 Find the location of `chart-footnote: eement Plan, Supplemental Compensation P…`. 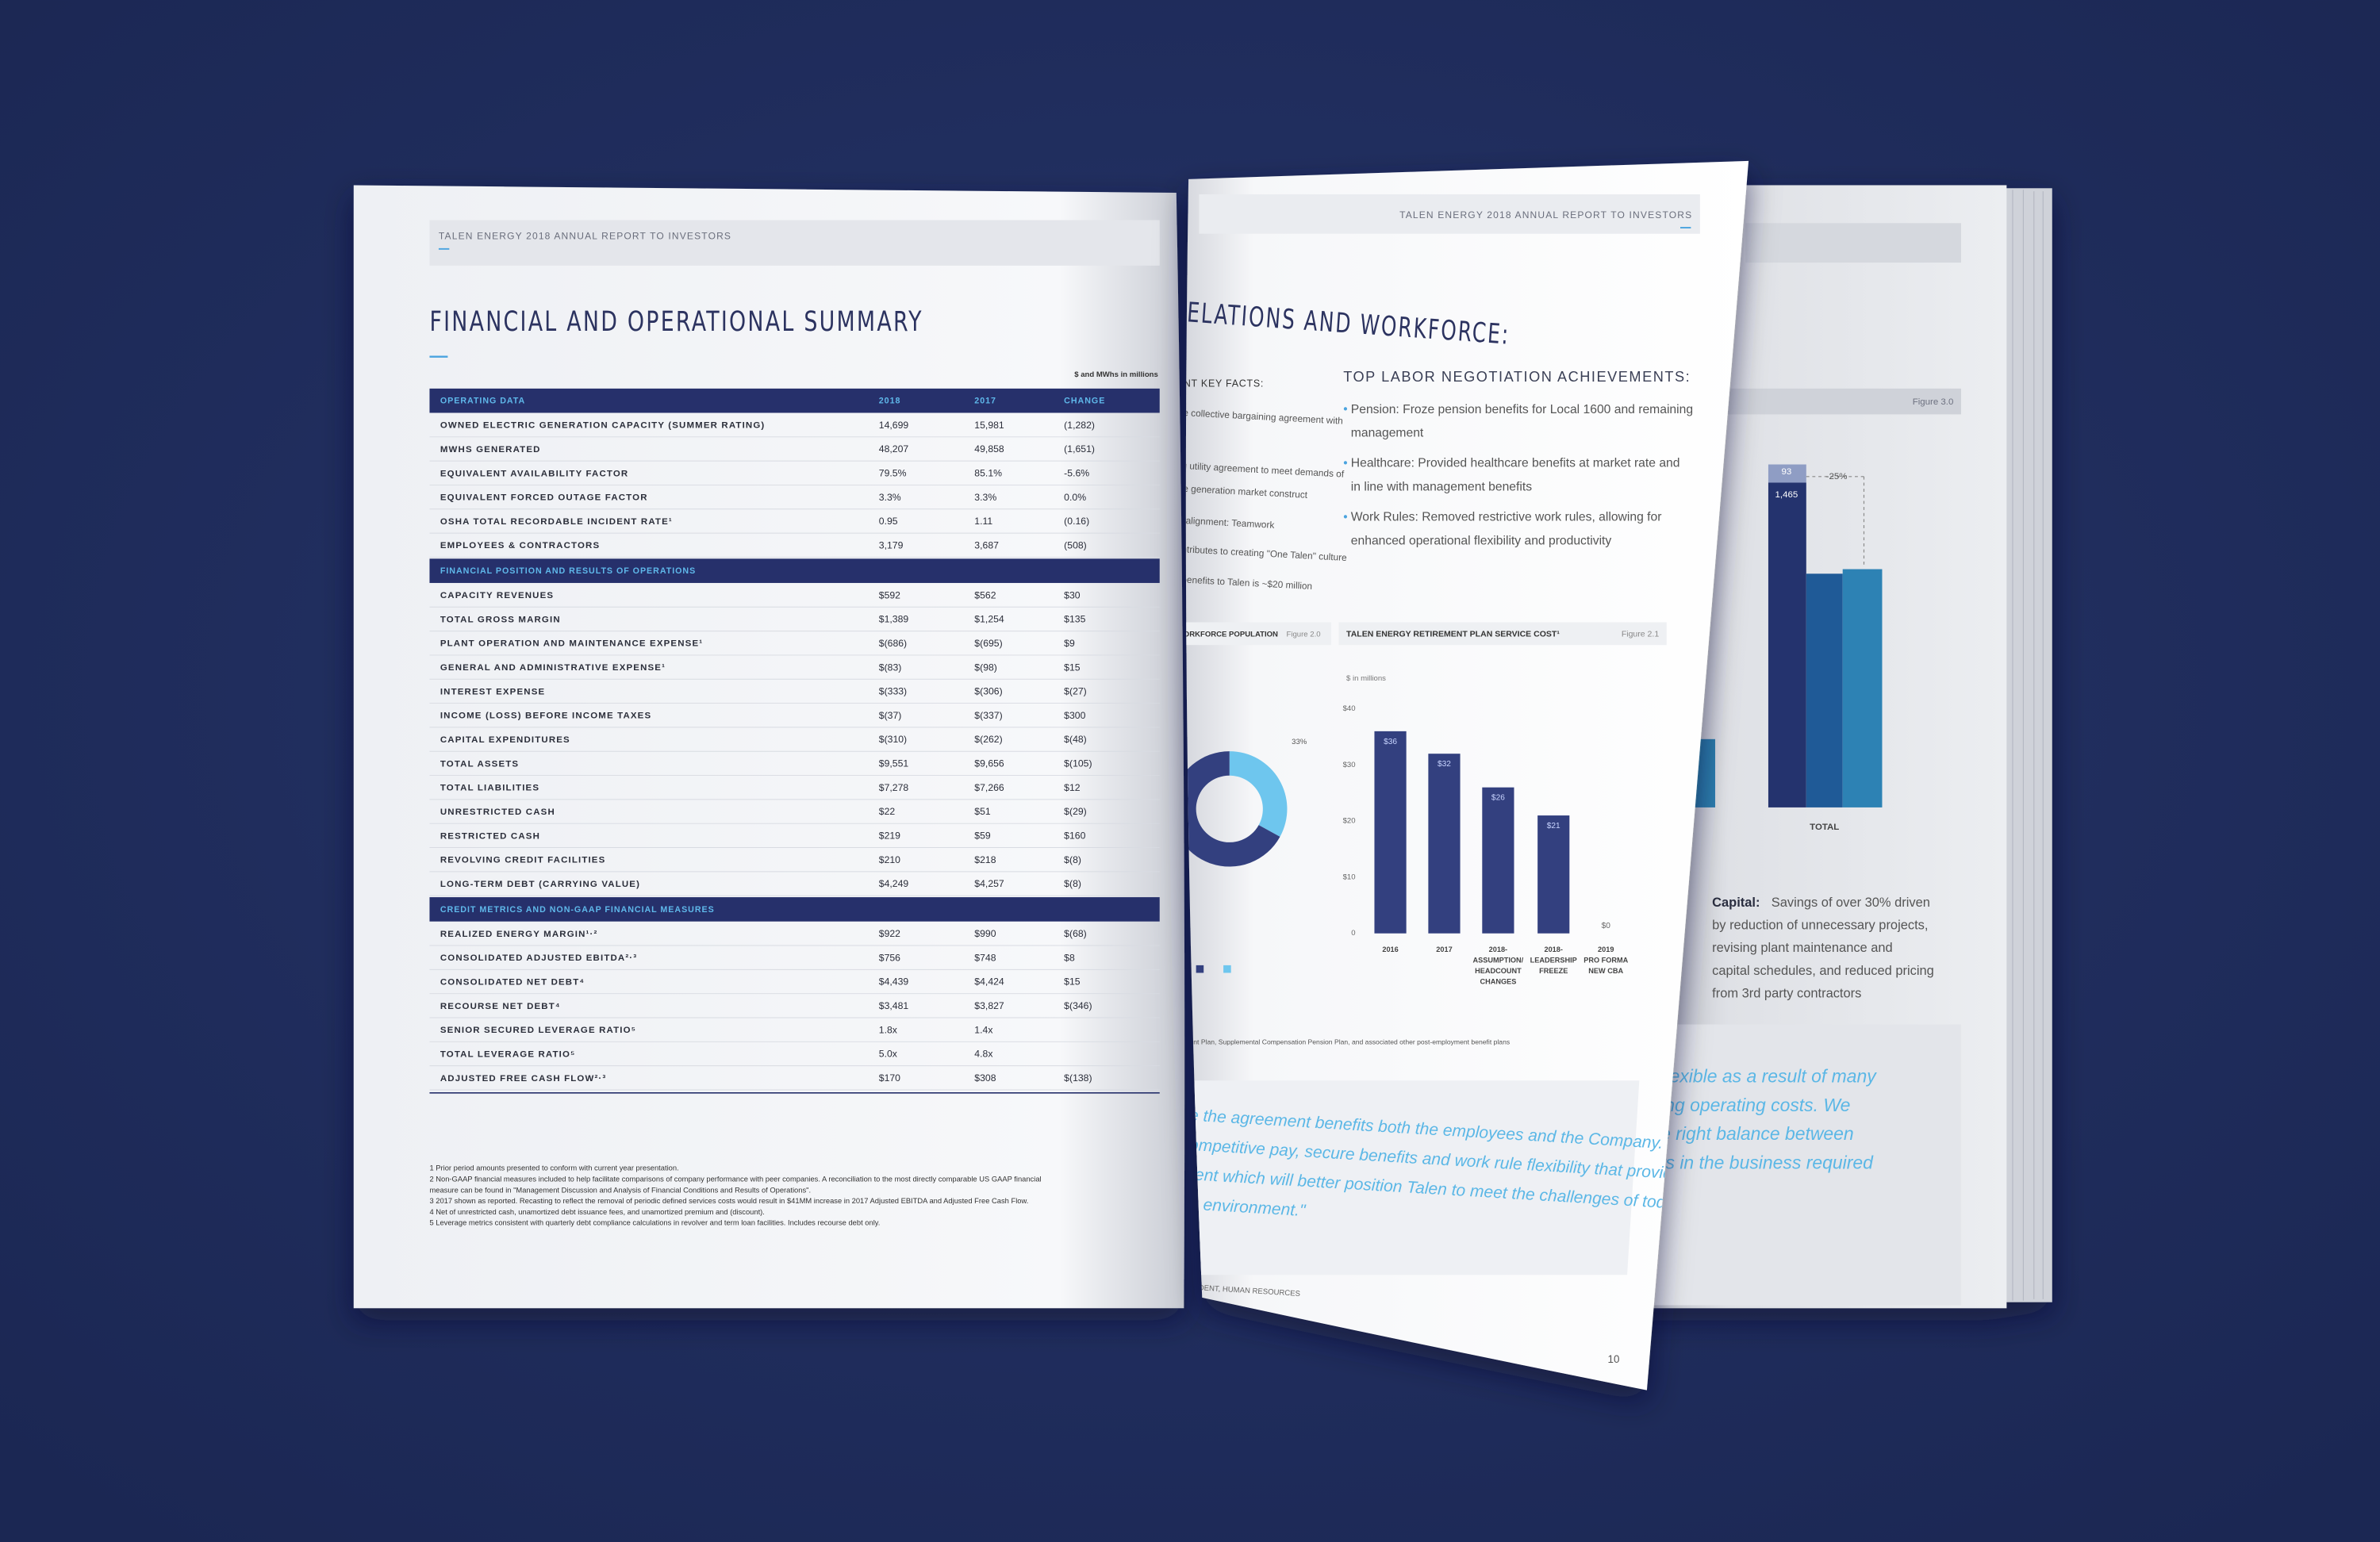

chart-footnote: eement Plan, Supplemental Compensation P… is located at coordinates (1343, 1042).